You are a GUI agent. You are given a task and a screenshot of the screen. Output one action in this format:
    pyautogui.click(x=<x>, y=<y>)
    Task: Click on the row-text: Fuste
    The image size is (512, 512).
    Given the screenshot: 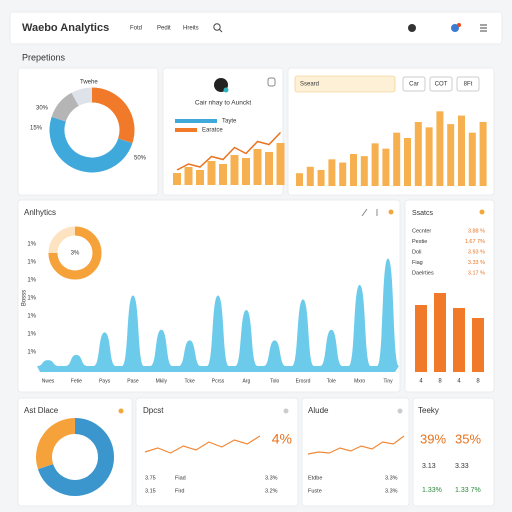 What is the action you would take?
    pyautogui.click(x=315, y=491)
    